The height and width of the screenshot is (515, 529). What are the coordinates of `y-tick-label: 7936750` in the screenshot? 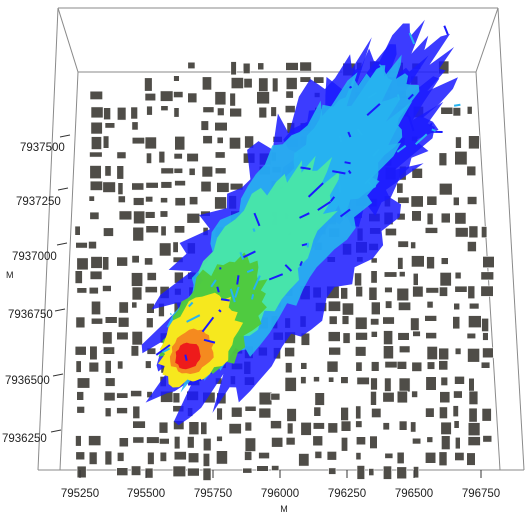 It's located at (30, 315).